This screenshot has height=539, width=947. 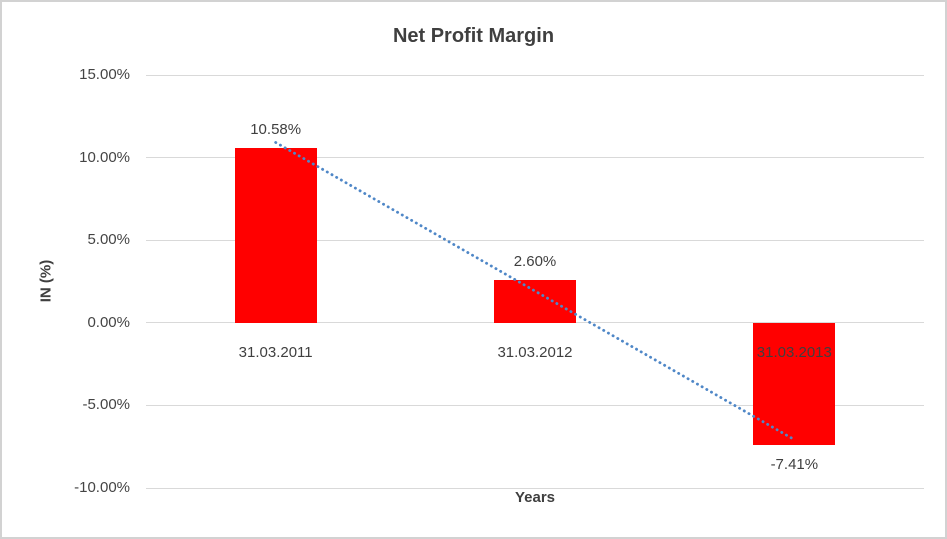 I want to click on data-label: 2.60%, so click(x=535, y=261).